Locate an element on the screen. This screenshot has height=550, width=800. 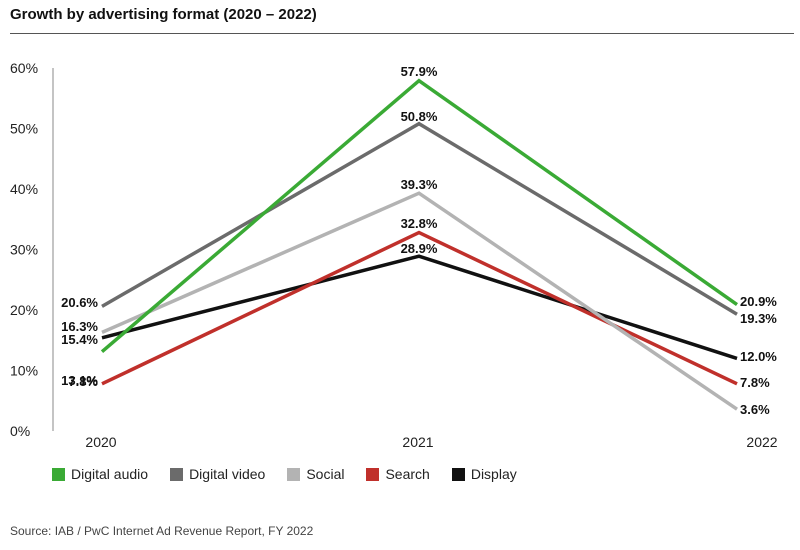
y-tick-label: 20% is located at coordinates (24, 310).